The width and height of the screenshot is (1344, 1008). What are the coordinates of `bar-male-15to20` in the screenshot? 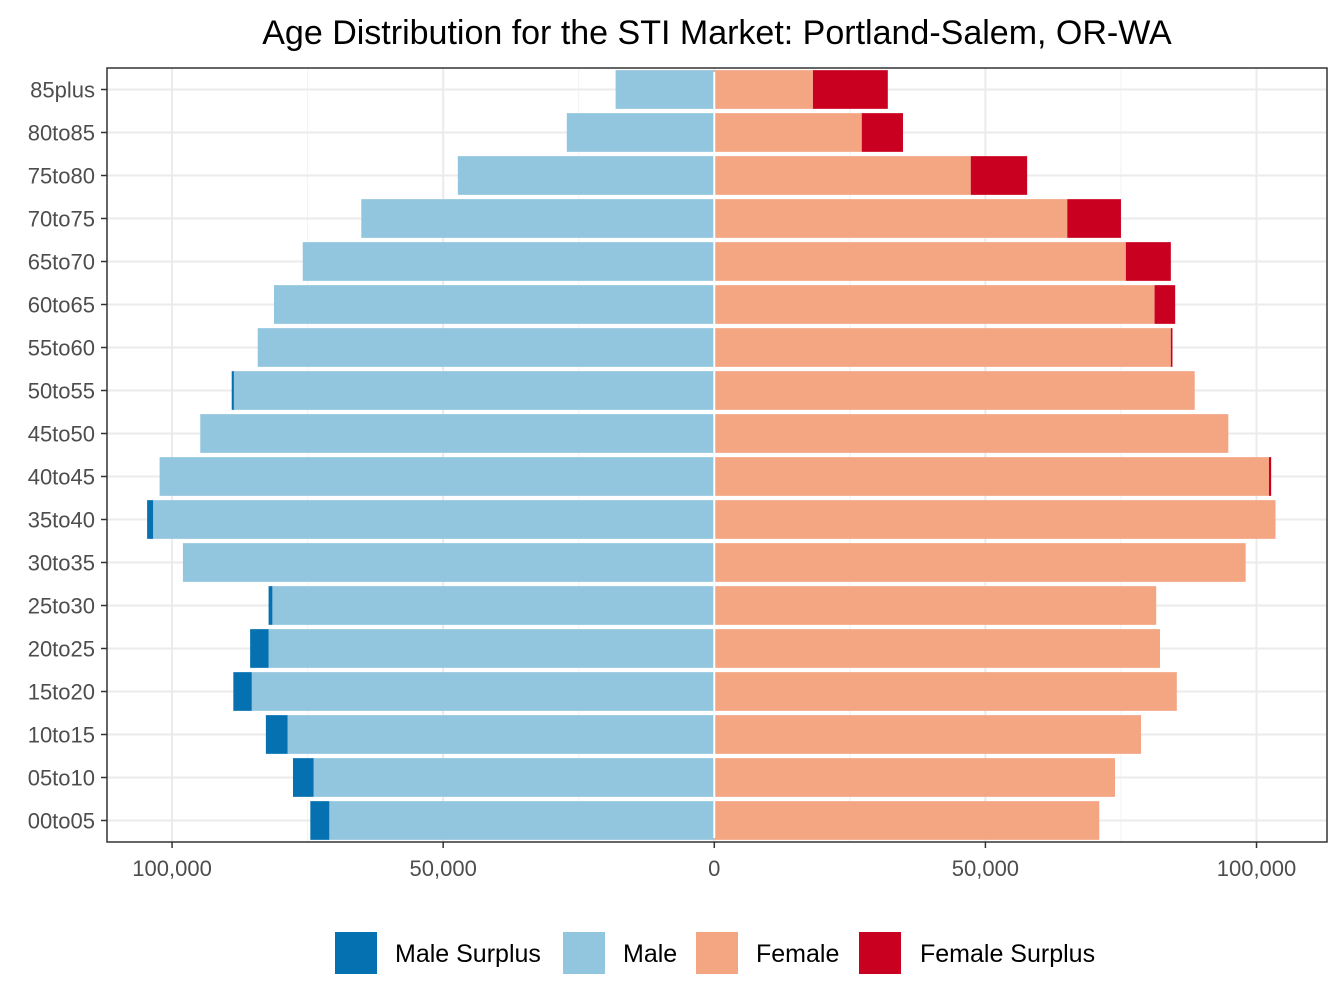 It's located at (483, 691).